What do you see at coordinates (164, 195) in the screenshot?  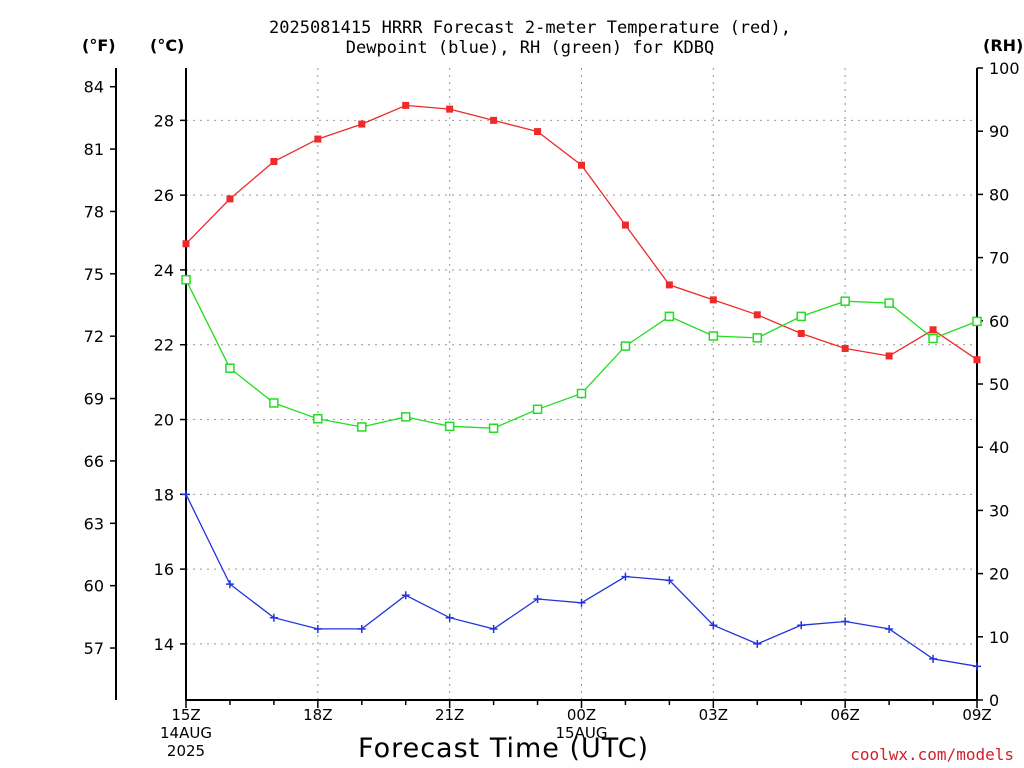 I see `celsius-tick-label: 26` at bounding box center [164, 195].